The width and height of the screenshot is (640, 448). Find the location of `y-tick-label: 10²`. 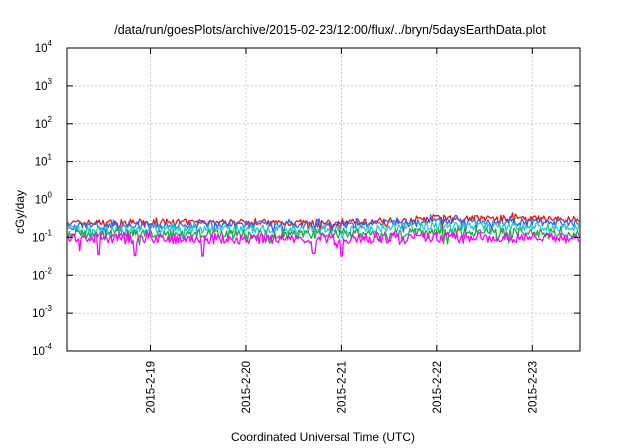

y-tick-label: 10² is located at coordinates (44, 123).